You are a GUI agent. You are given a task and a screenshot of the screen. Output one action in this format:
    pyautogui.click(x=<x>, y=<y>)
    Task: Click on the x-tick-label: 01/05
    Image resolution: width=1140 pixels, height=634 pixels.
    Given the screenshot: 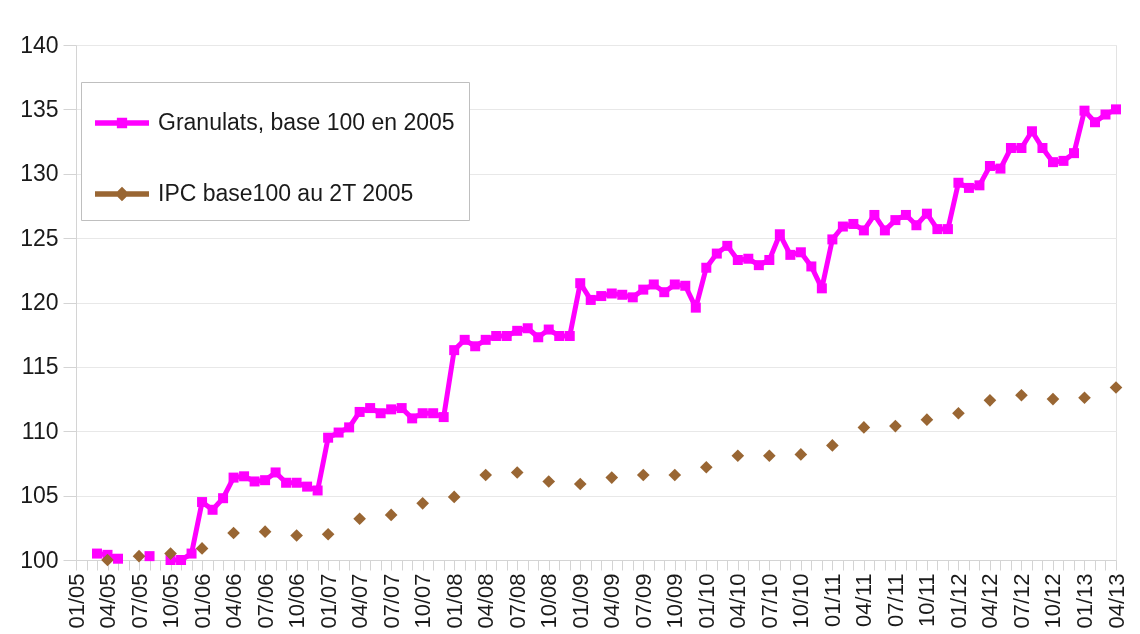 What is the action you would take?
    pyautogui.click(x=76, y=601)
    